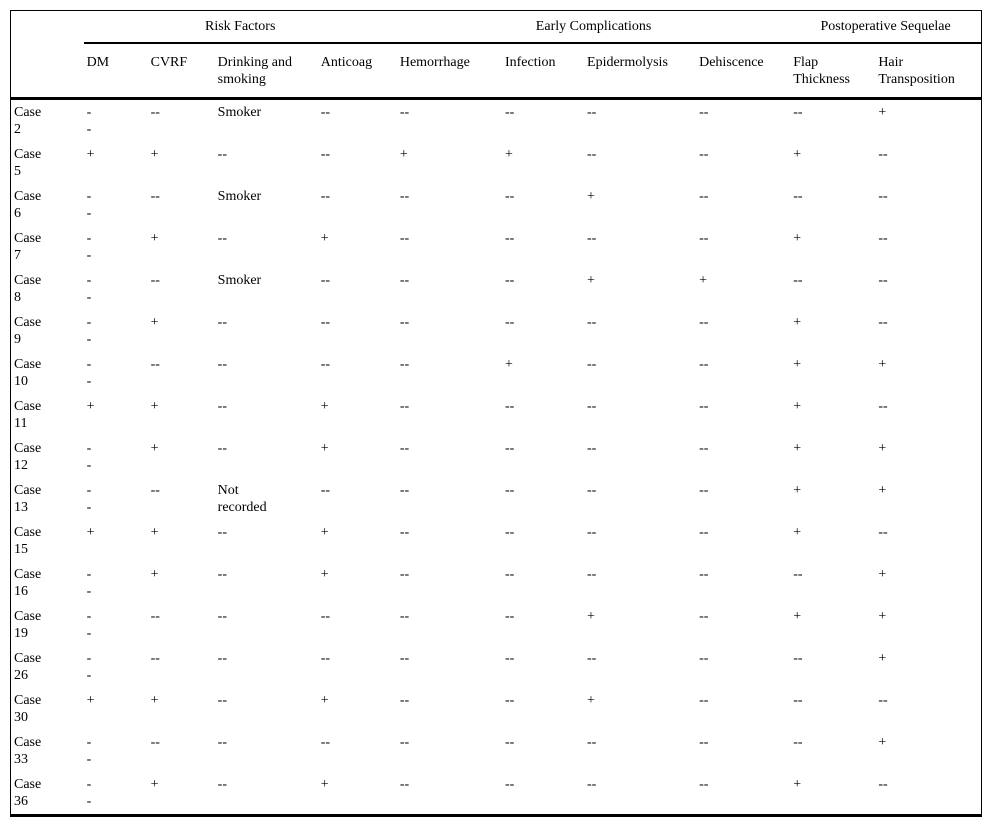  What do you see at coordinates (496, 457) in the screenshot?
I see `table-row: Case 12 - - + -- + -- -- -- -- + +` at bounding box center [496, 457].